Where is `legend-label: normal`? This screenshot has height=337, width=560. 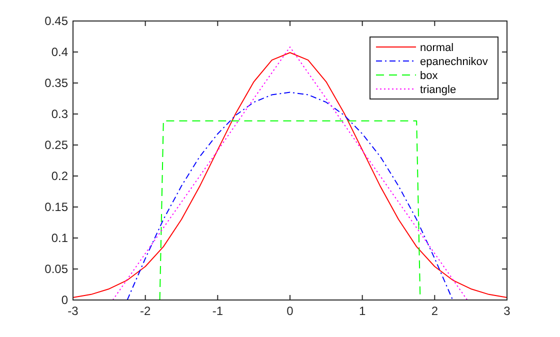
legend-label: normal is located at coordinates (437, 48).